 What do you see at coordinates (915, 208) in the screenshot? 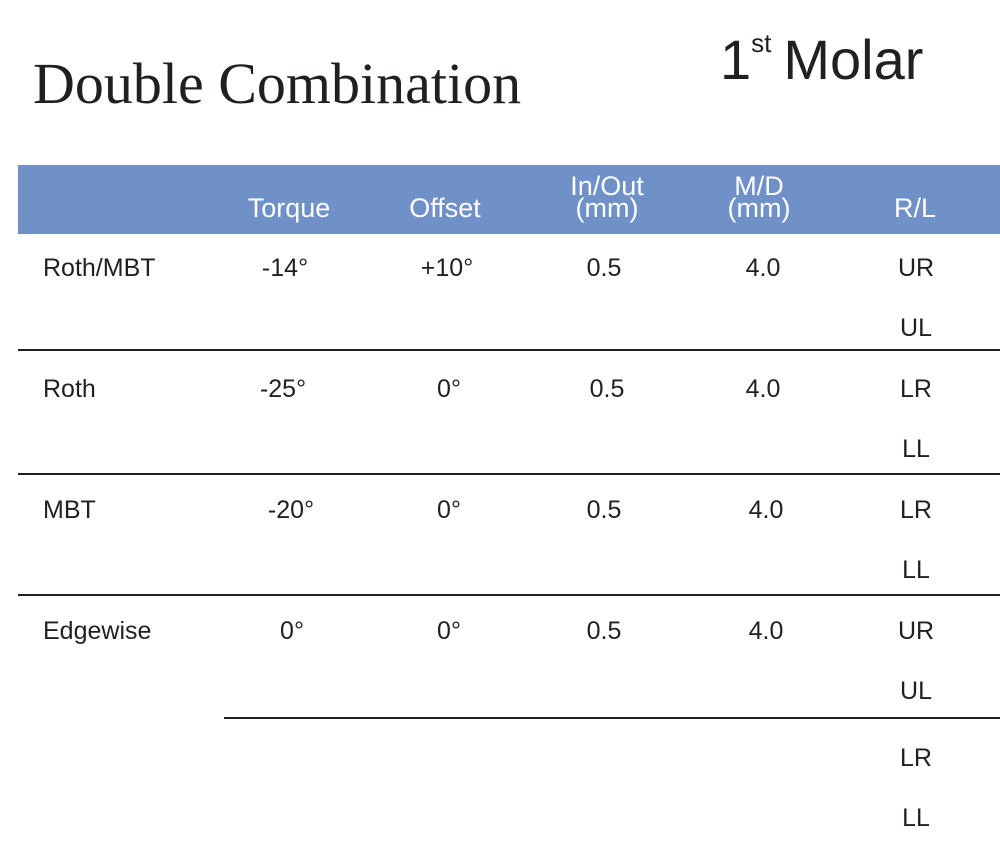
I see `col-header-rl: R/L` at bounding box center [915, 208].